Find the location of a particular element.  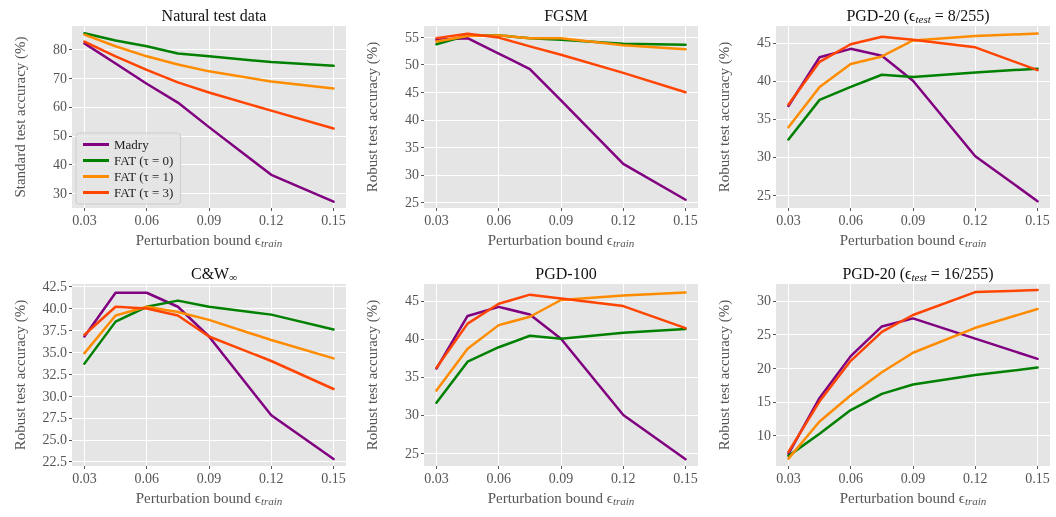

y-tick-label: 55 is located at coordinates (412, 37).